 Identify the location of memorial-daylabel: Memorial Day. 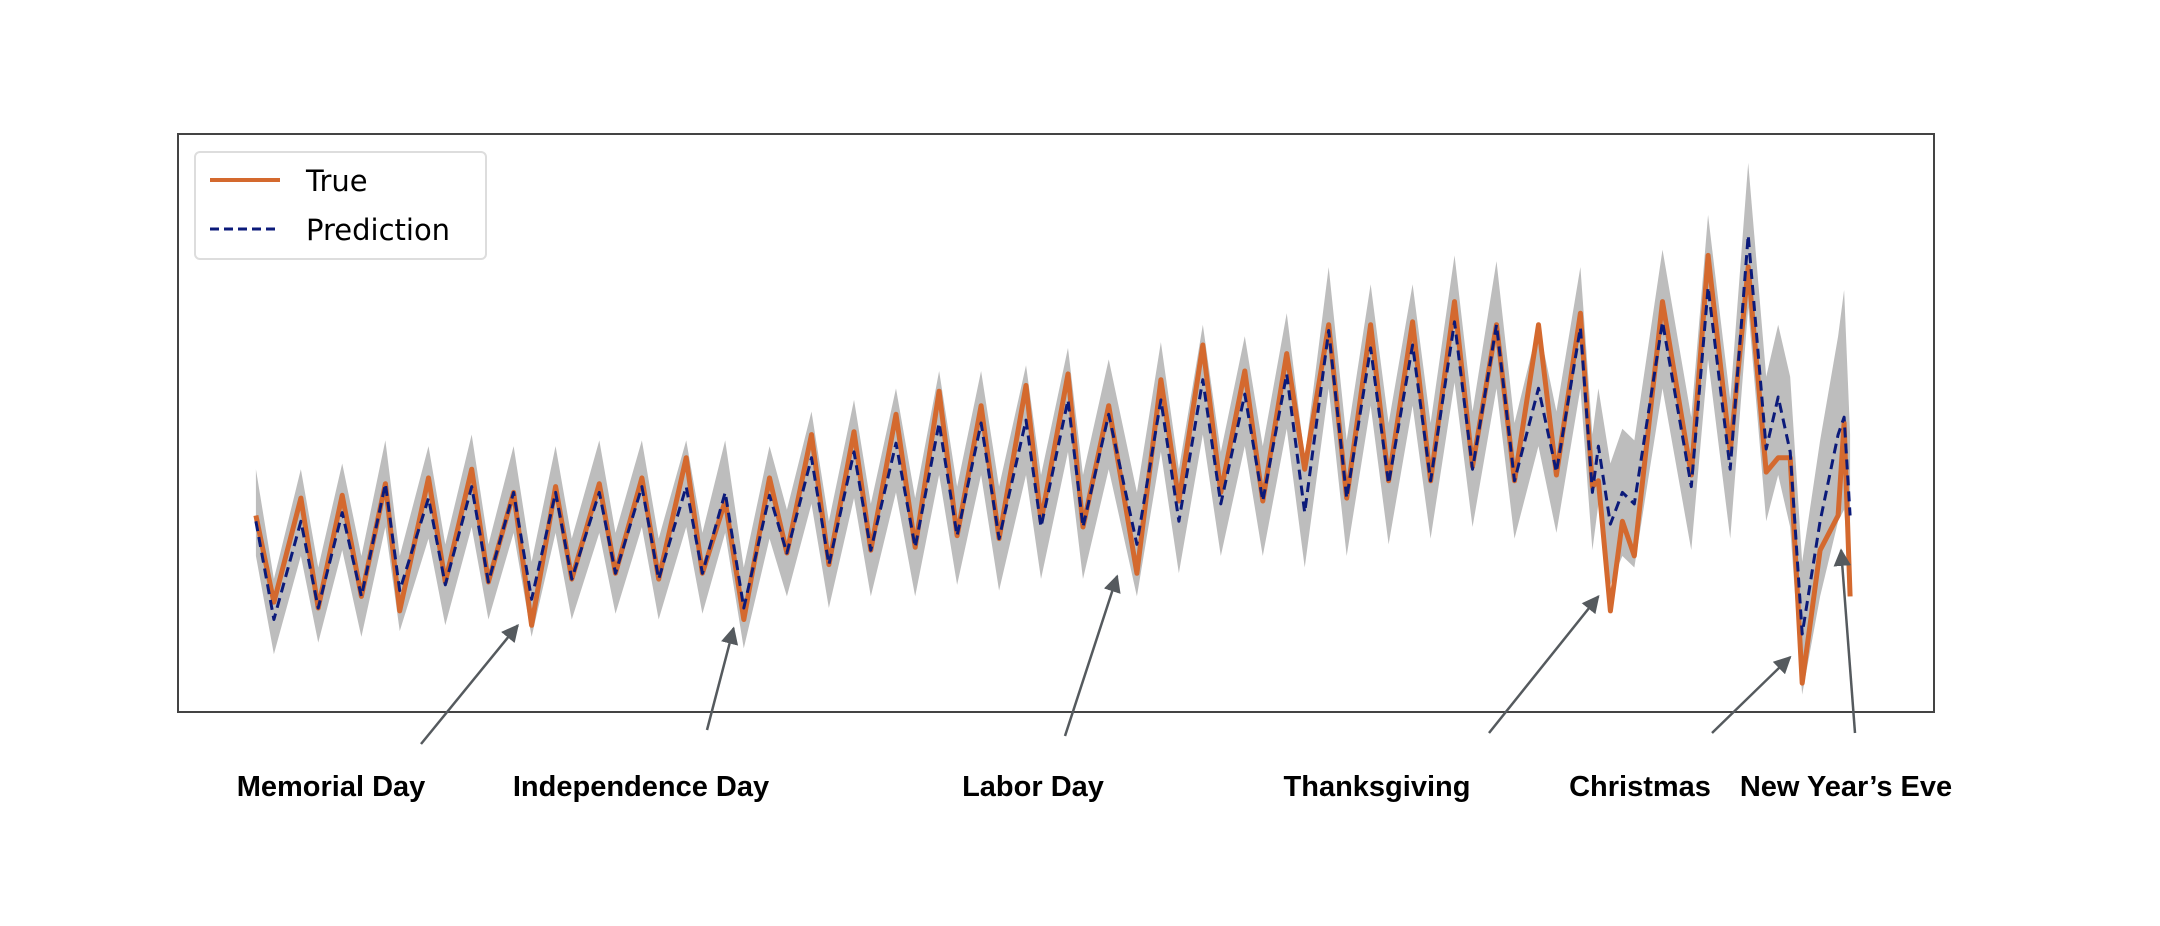
(331, 787).